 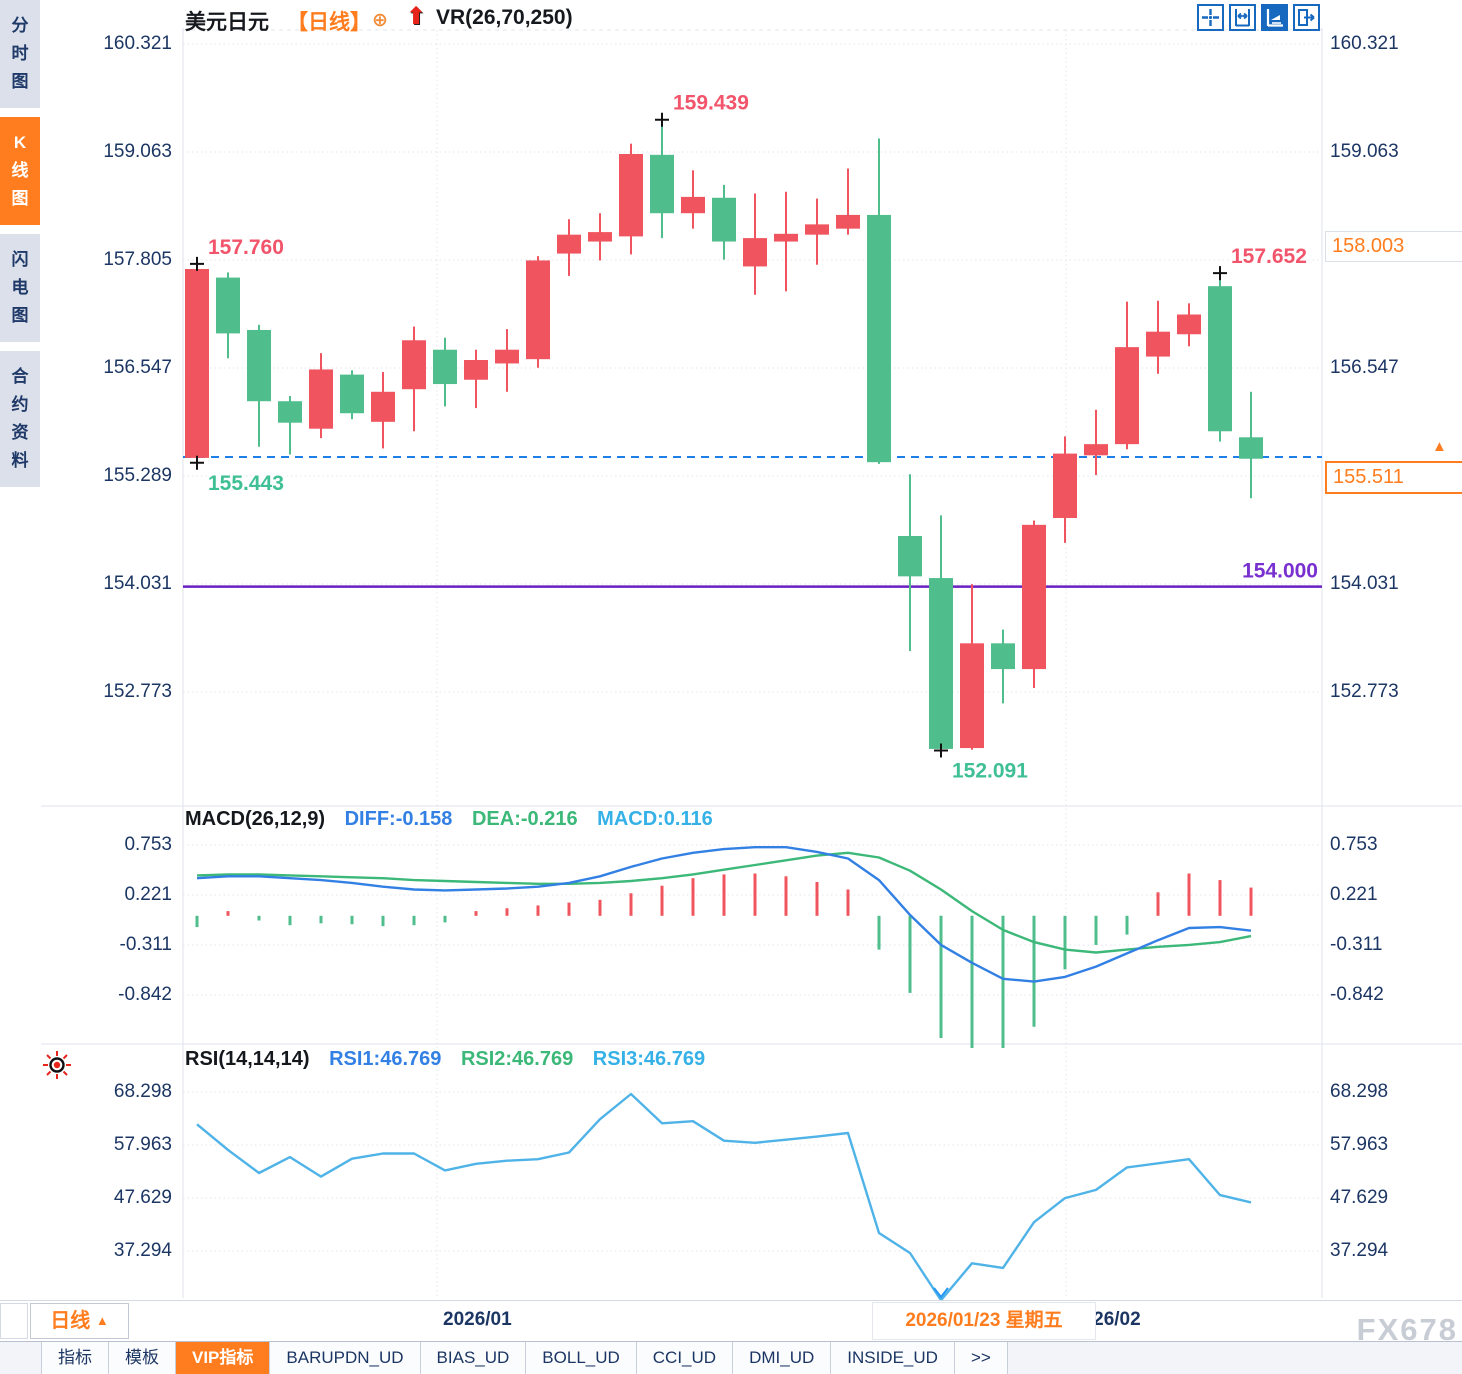 What do you see at coordinates (1357, 994) in the screenshot?
I see `macd-axis-right-label: -0.842` at bounding box center [1357, 994].